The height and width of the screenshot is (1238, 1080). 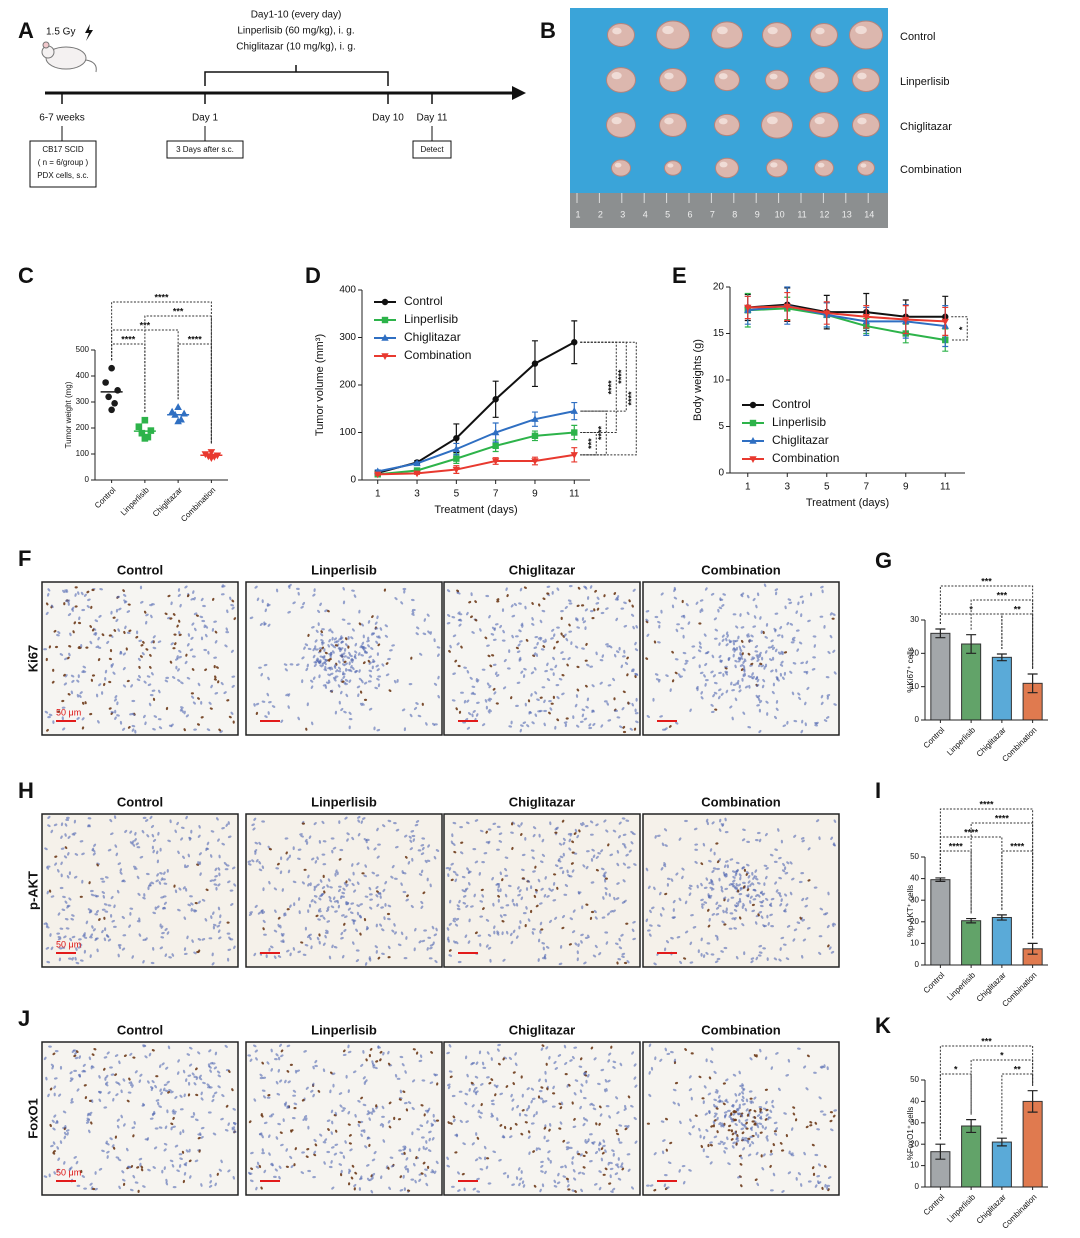 I want to click on significance-label: **, so click(x=1018, y=1069).